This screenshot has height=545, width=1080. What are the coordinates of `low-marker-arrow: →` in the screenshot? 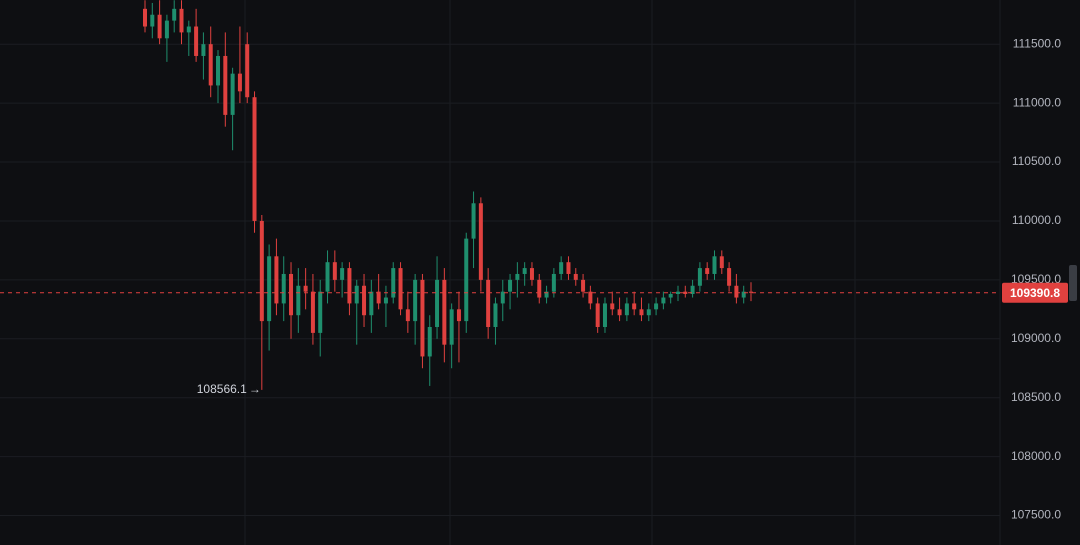 It's located at (255, 389).